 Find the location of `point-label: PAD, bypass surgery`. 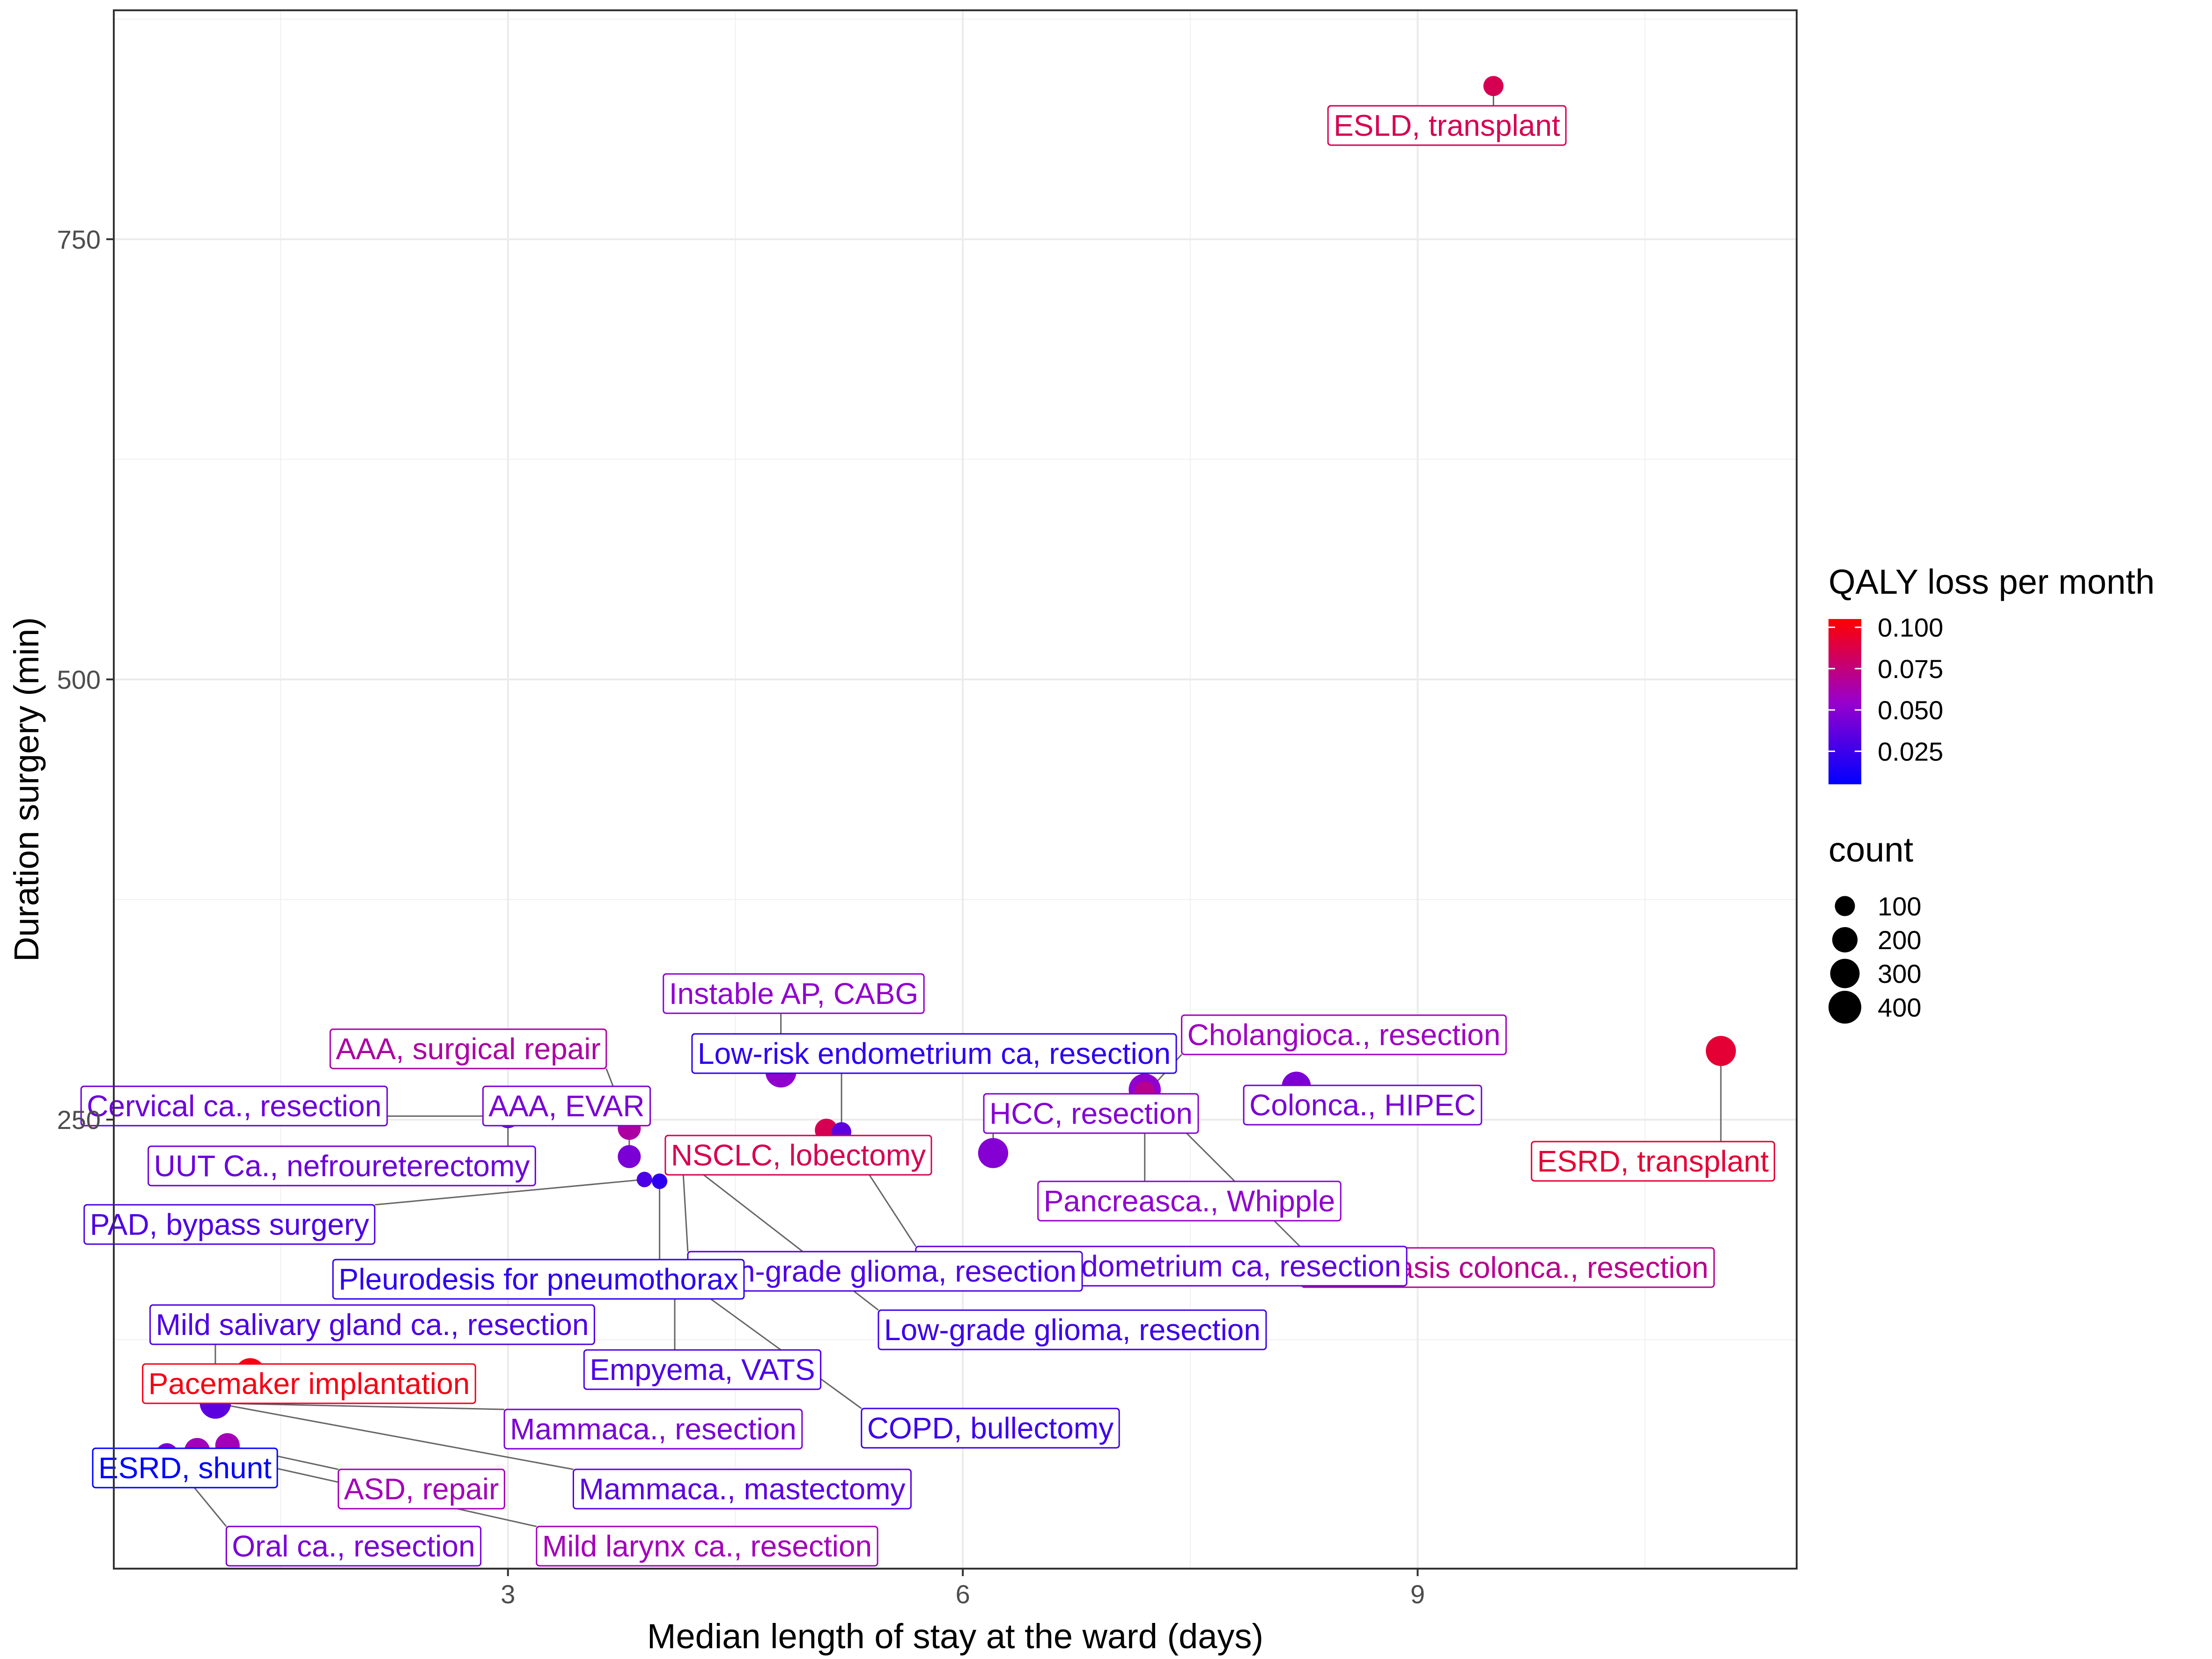

point-label: PAD, bypass surgery is located at coordinates (230, 1224).